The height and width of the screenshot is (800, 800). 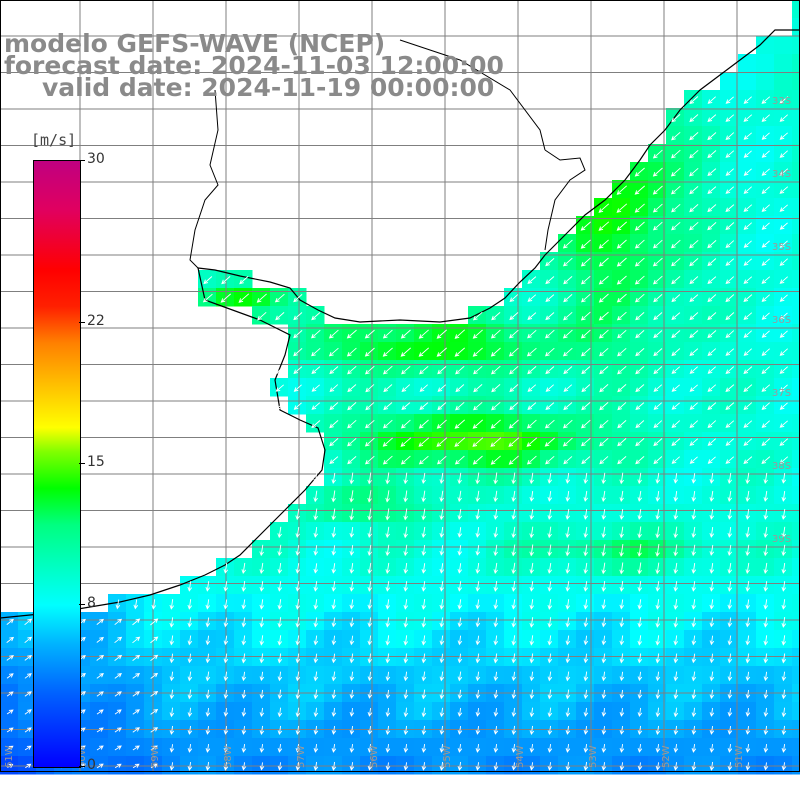 I want to click on forecast-date: forecast date: 2024-11-03 12:00:00, so click(x=254, y=65).